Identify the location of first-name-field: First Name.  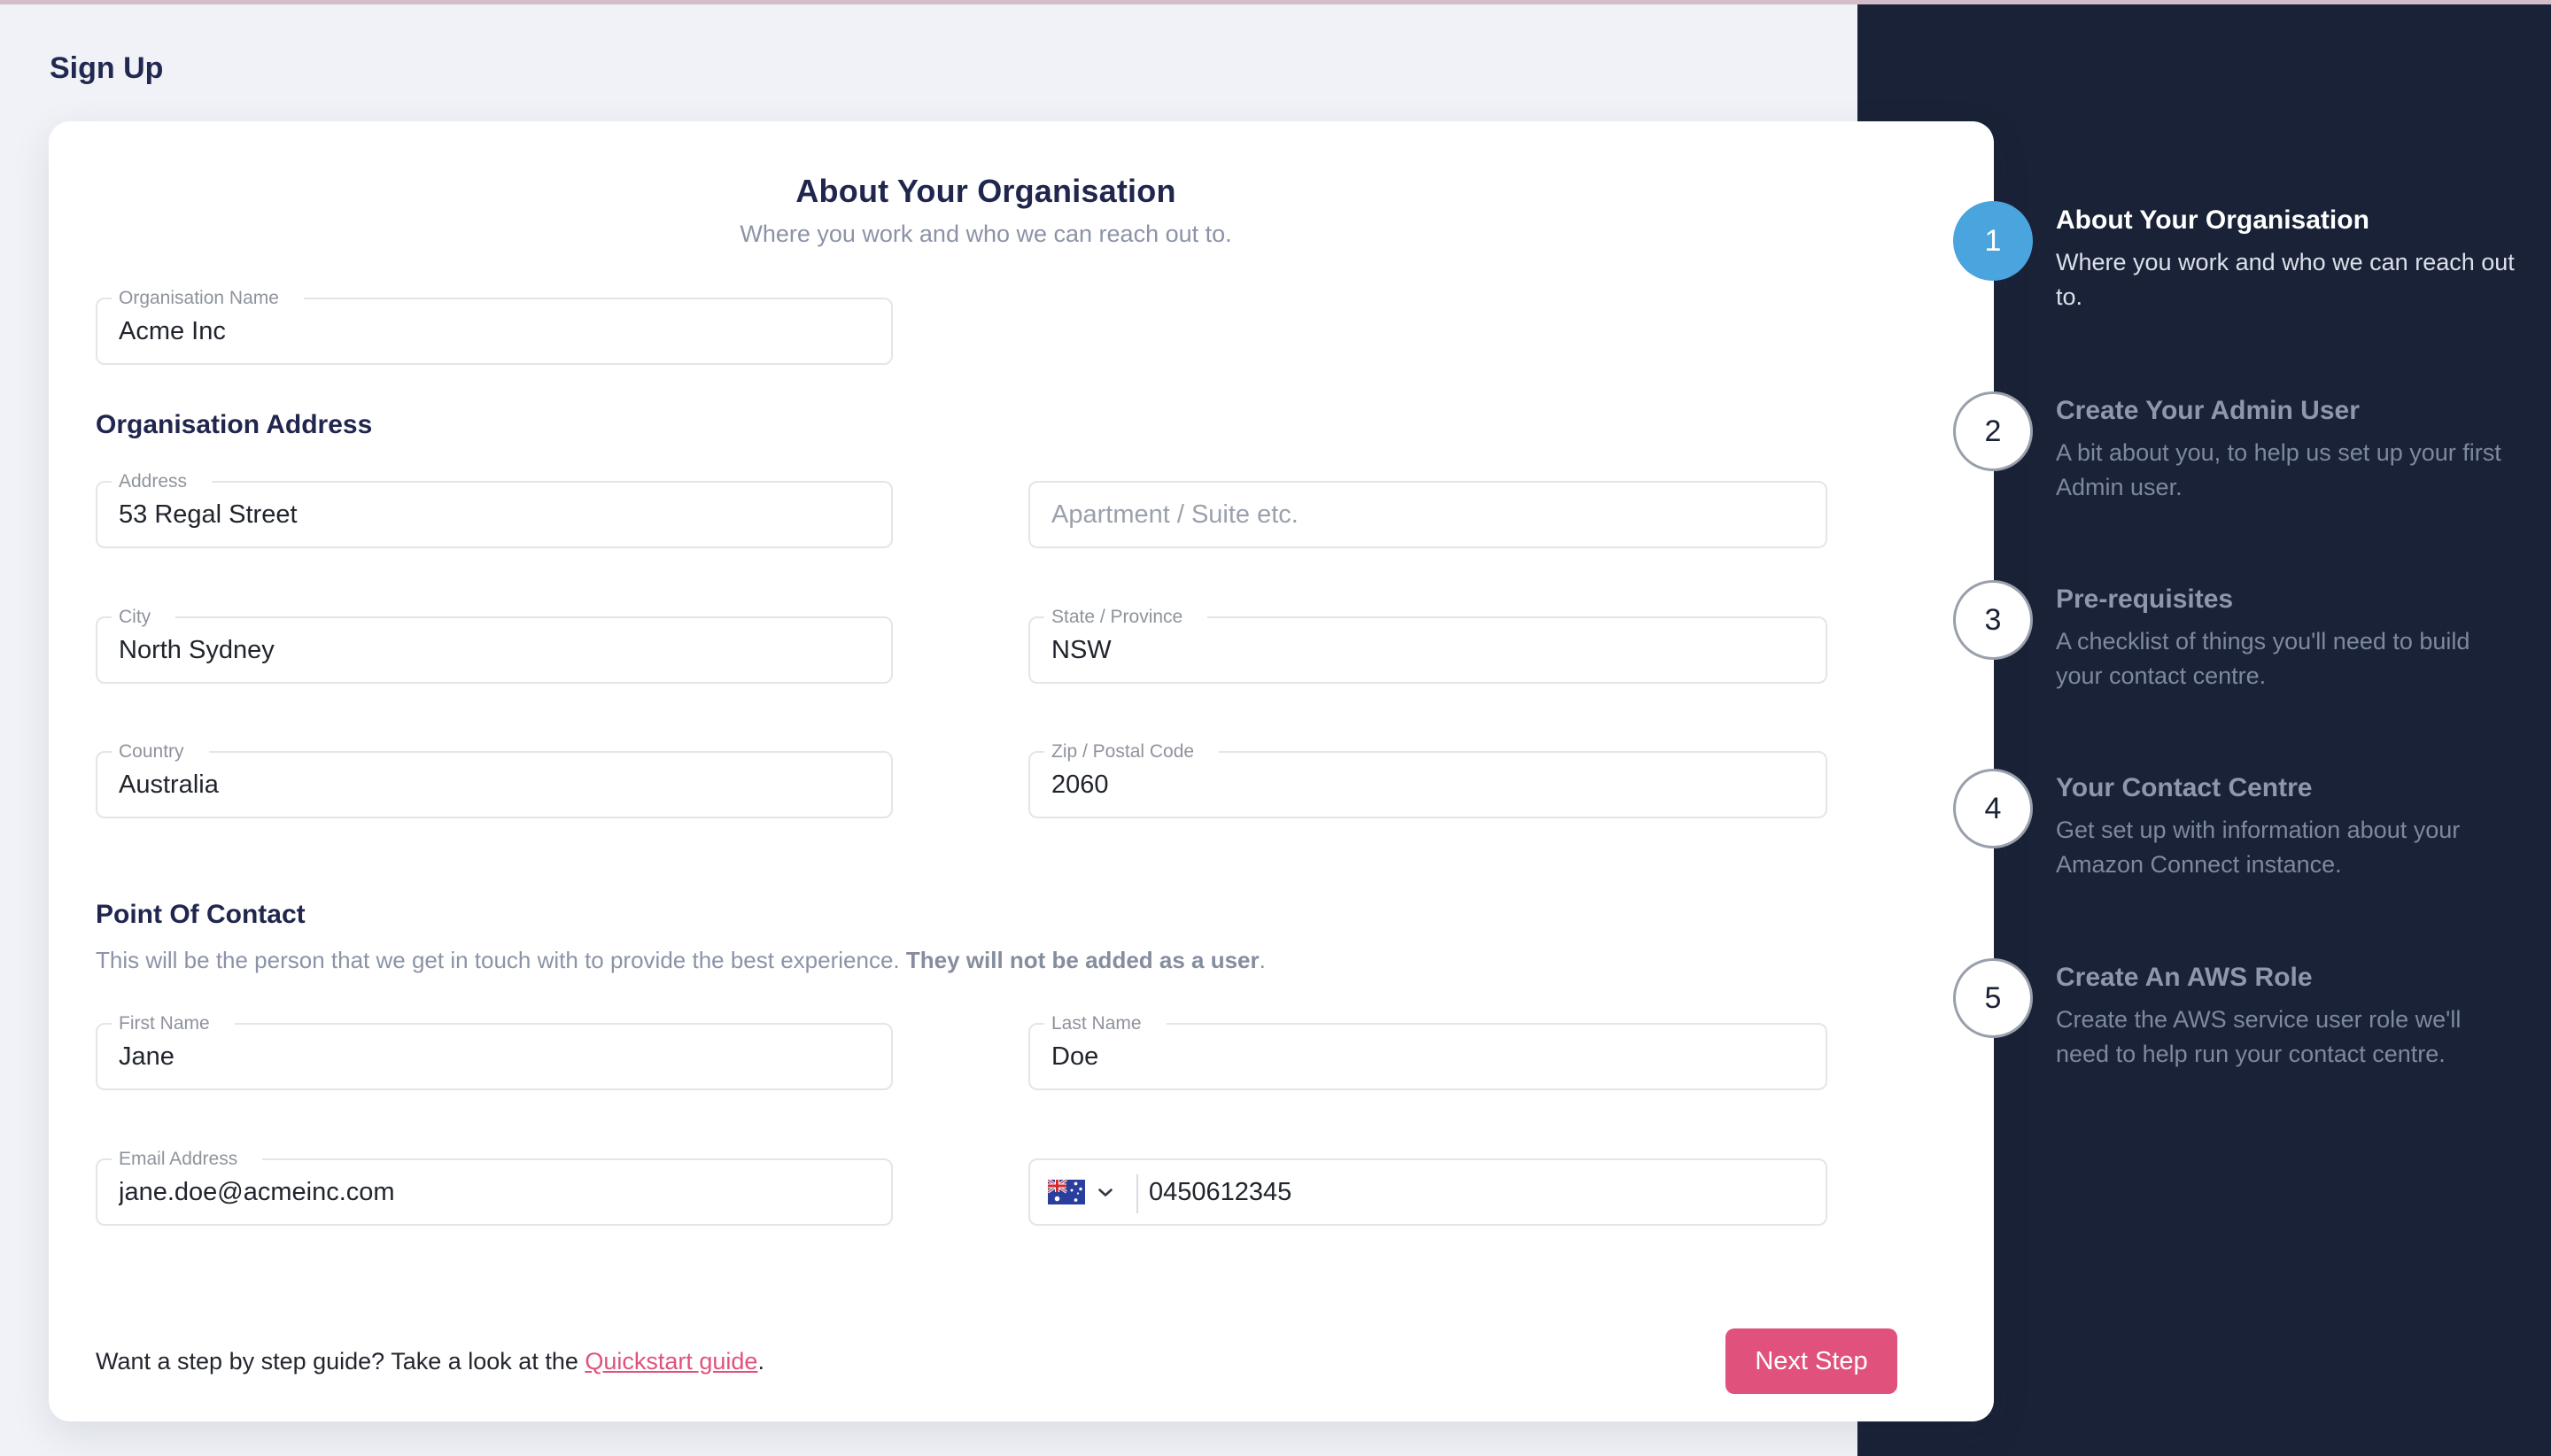
(495, 1051).